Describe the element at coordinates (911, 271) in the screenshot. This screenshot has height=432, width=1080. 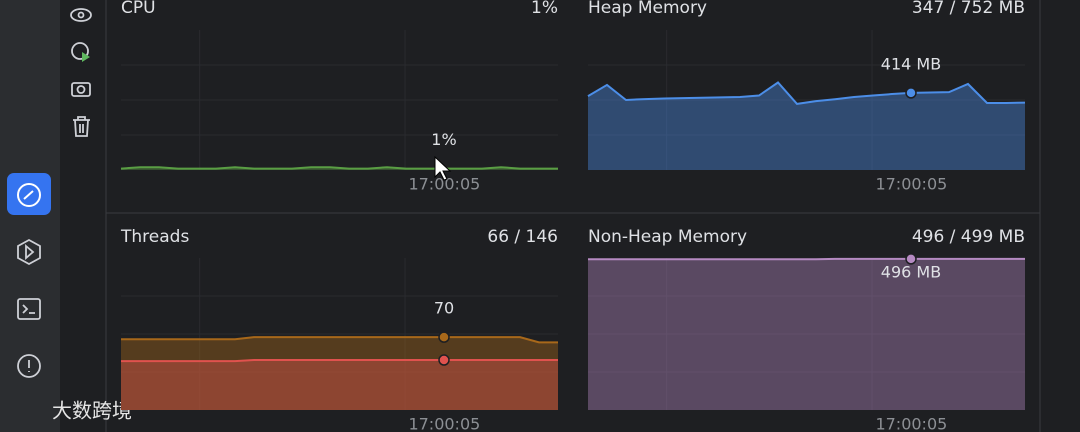
I see `hover-label: 496 MB` at that location.